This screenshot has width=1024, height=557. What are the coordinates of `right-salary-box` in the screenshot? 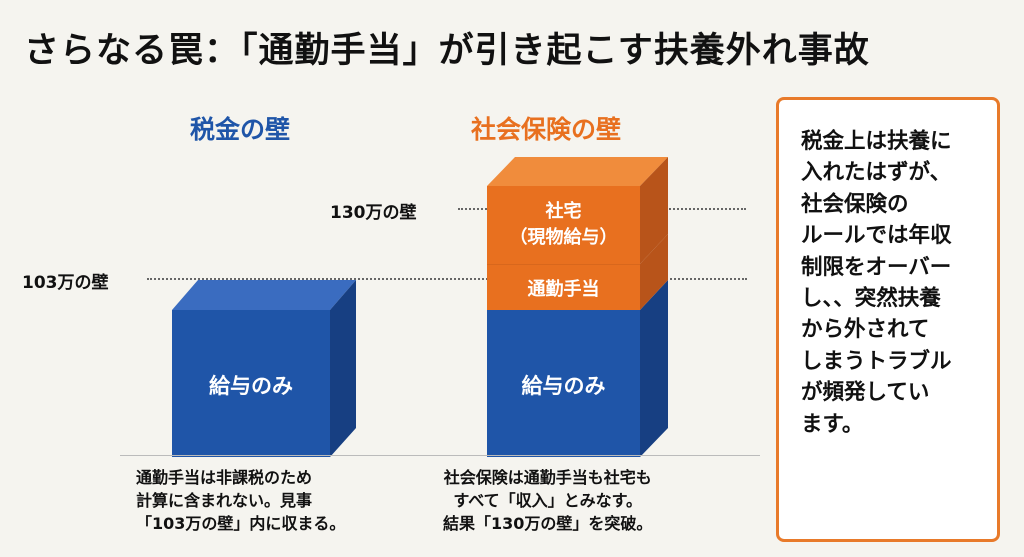 It's located at (577, 368).